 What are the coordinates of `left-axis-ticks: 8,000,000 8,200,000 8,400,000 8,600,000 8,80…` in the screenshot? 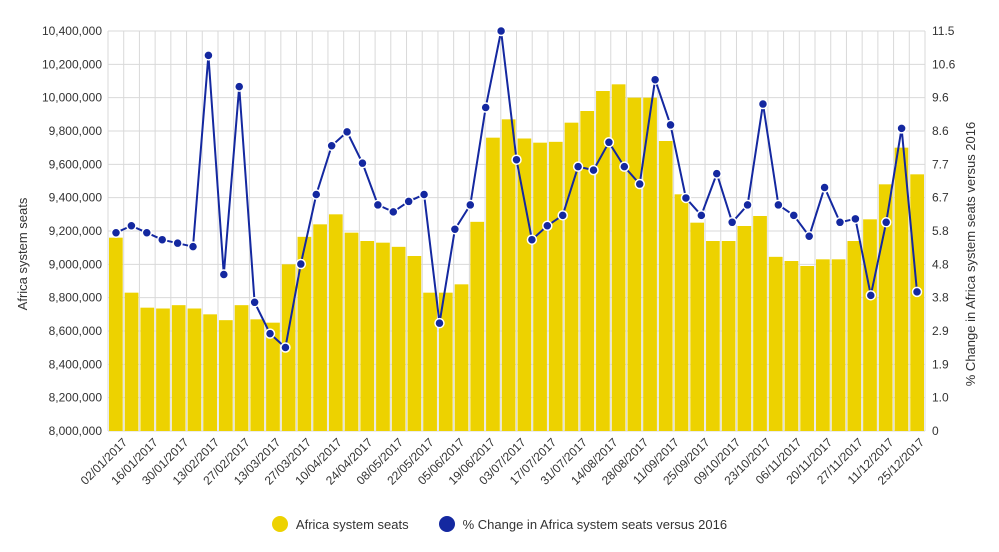 It's located at (72, 231).